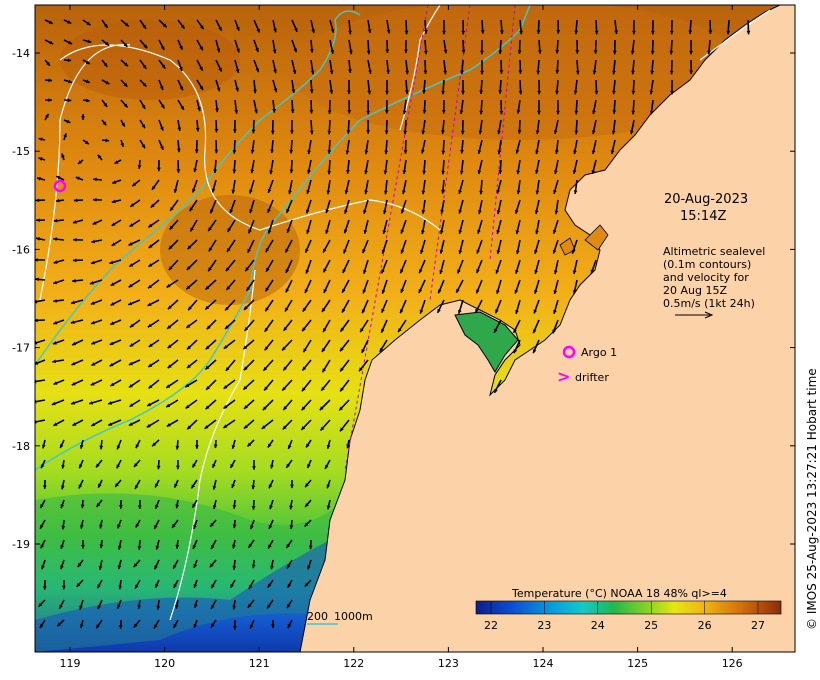  Describe the element at coordinates (60, 186) in the screenshot. I see `argo-float-marker` at that location.